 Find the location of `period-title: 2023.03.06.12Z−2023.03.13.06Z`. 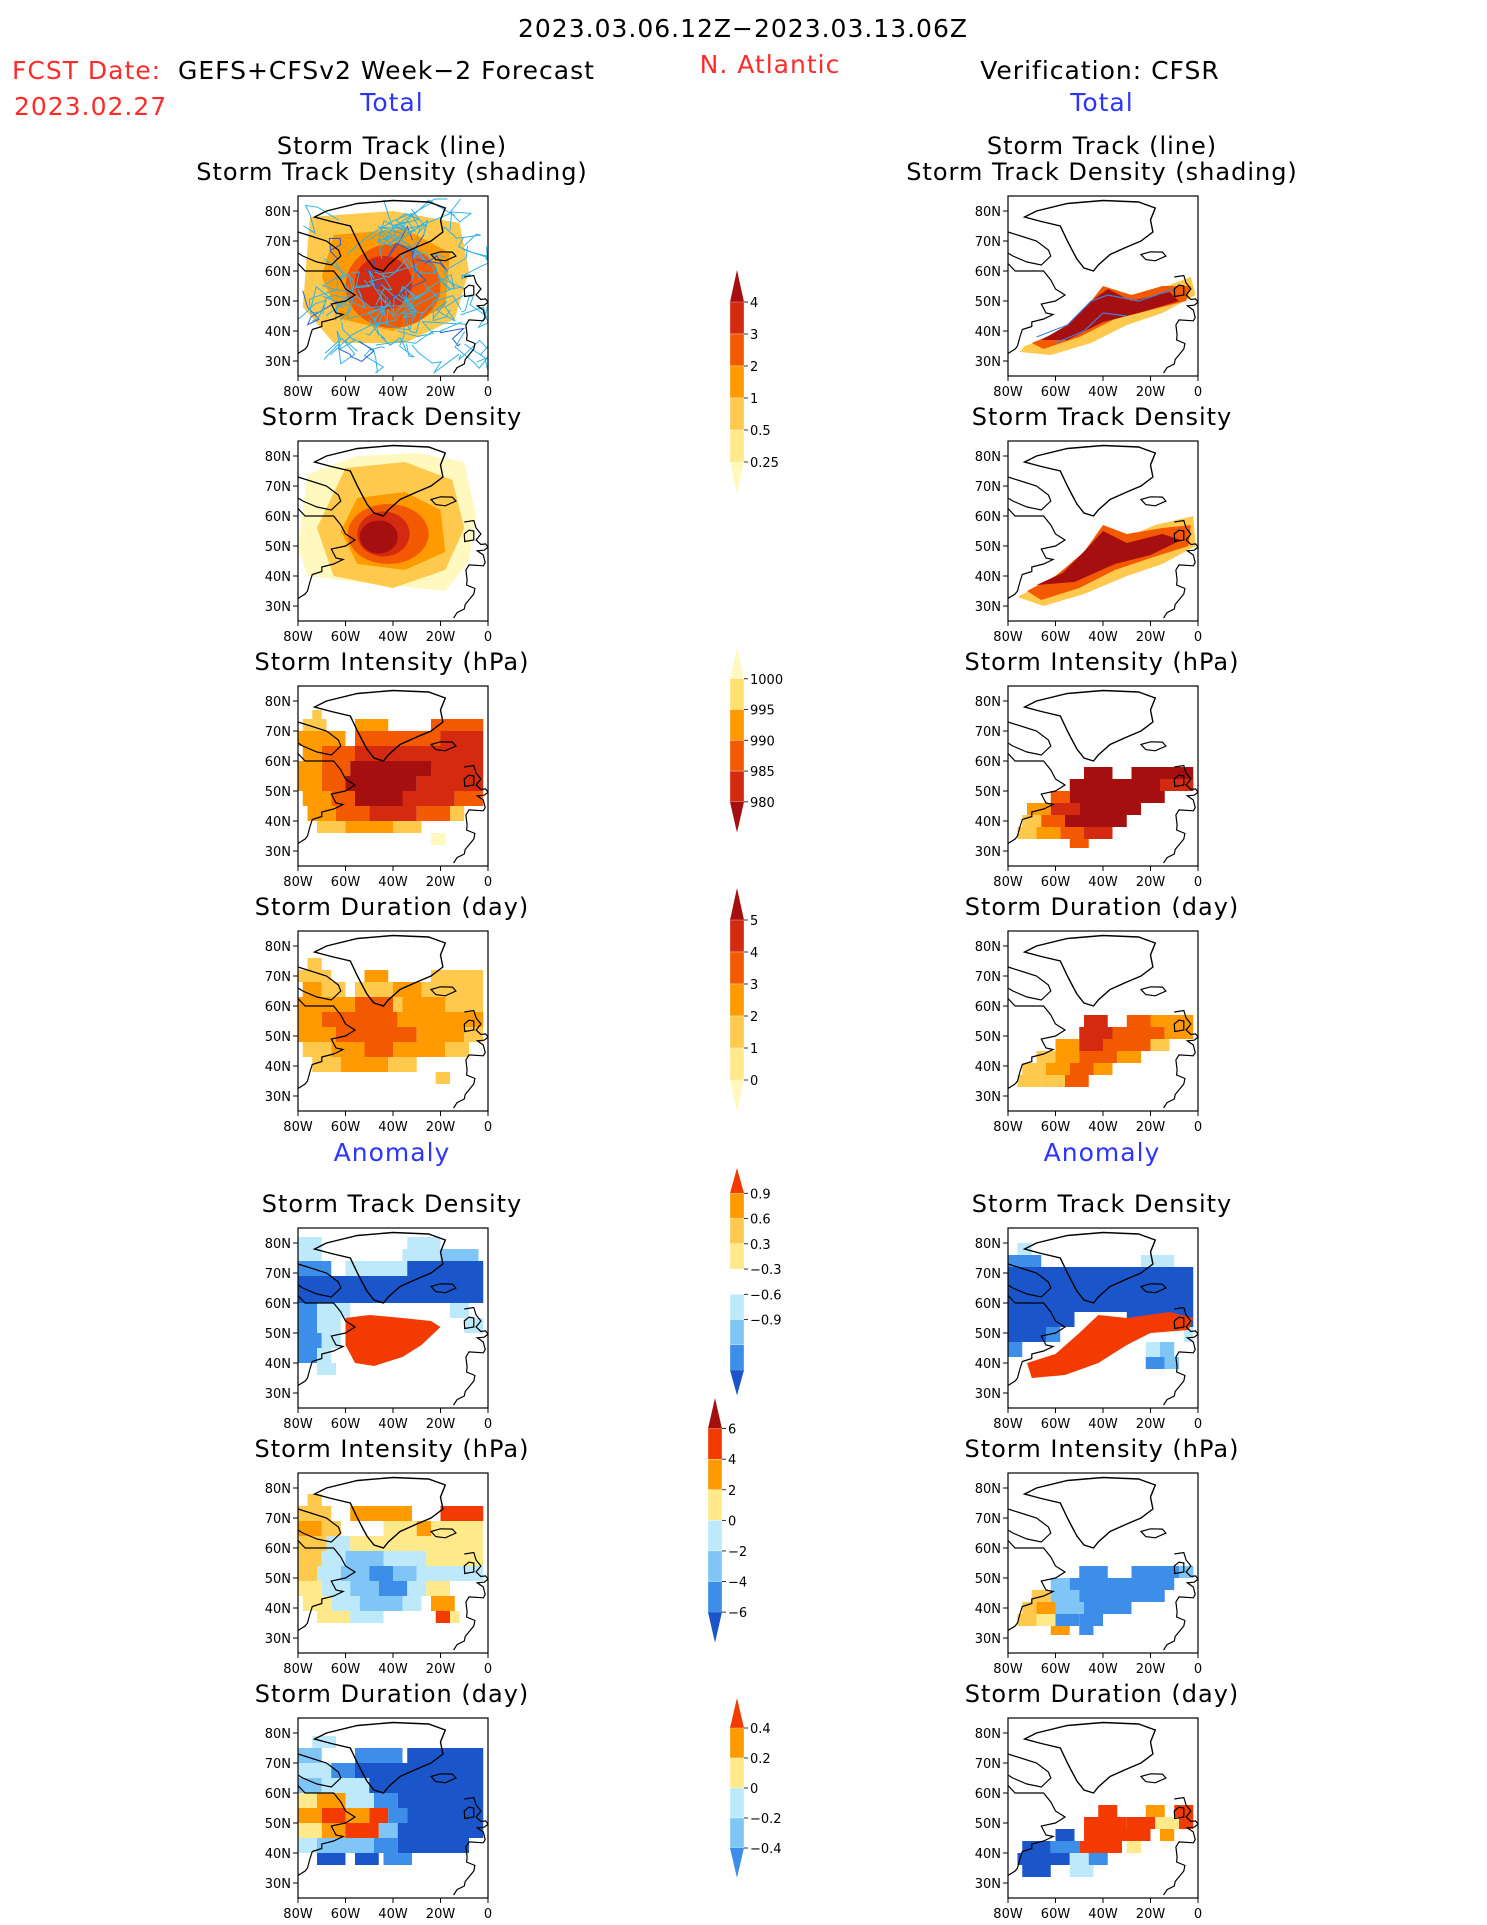

period-title: 2023.03.06.12Z−2023.03.13.06Z is located at coordinates (743, 28).